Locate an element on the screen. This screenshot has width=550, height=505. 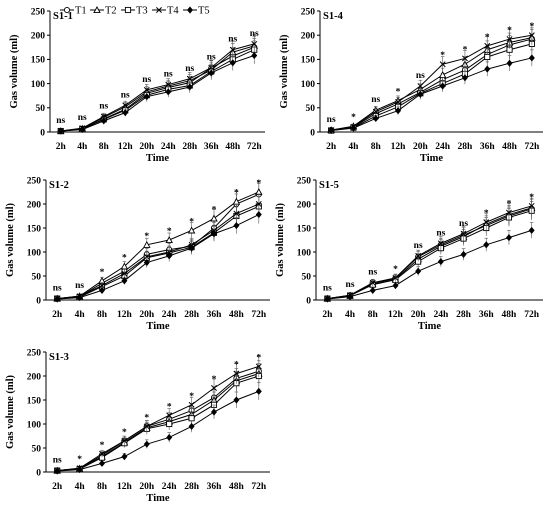
series-T5 is located at coordinates (158, 428).